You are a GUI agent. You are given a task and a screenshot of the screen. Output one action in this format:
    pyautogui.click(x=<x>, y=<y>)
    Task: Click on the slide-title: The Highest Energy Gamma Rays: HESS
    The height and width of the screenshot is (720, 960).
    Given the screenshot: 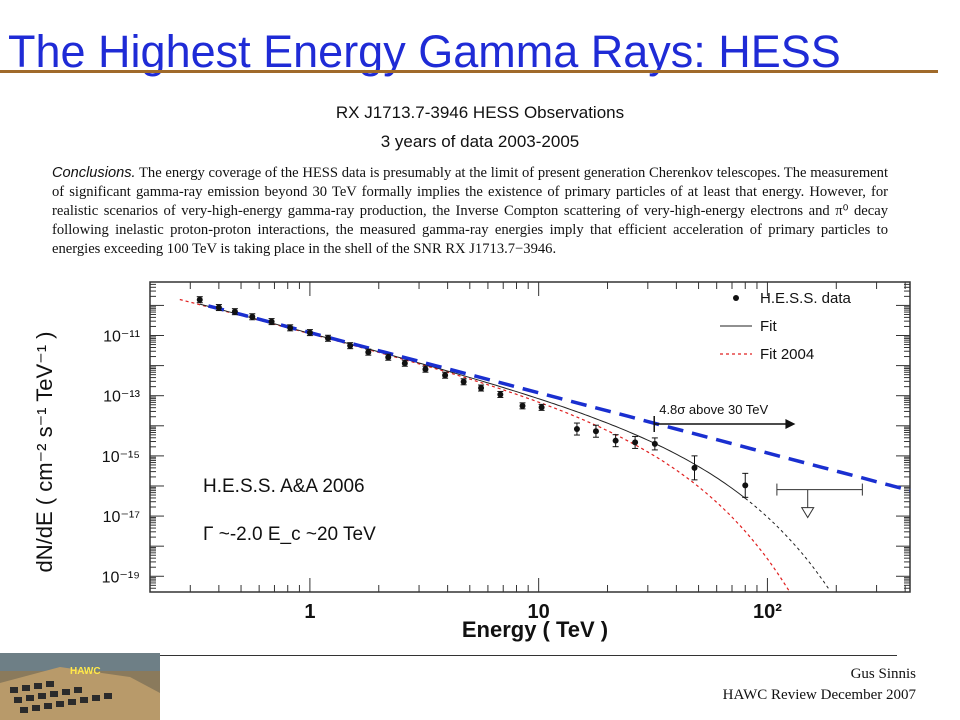 What is the action you would take?
    pyautogui.click(x=424, y=51)
    